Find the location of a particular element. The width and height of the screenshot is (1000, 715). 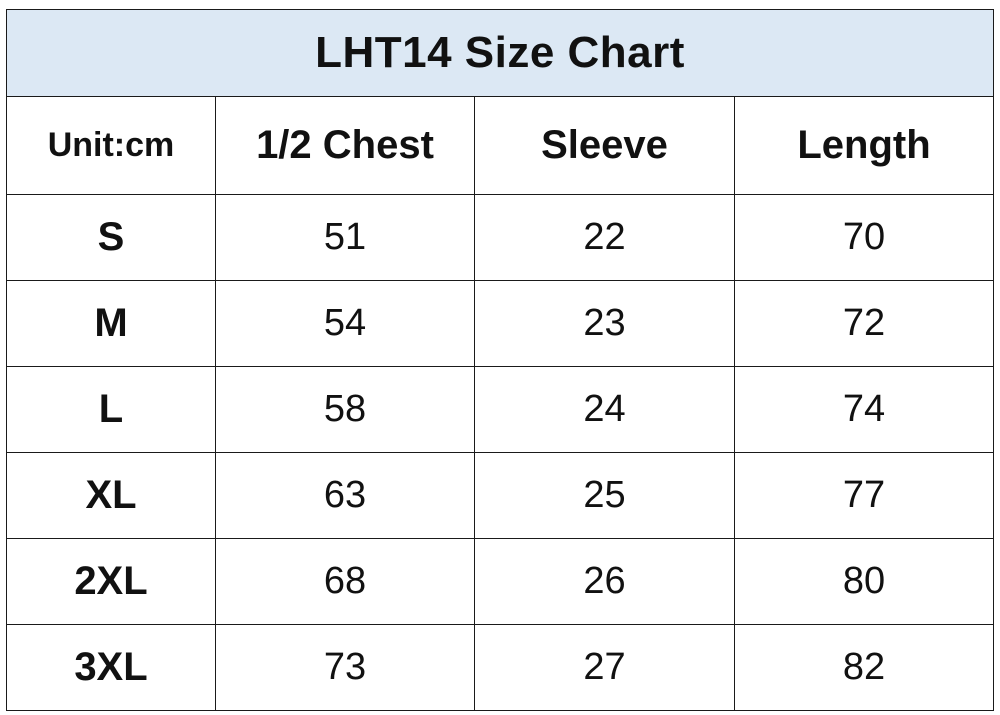

chest-value: 51 is located at coordinates (345, 237).